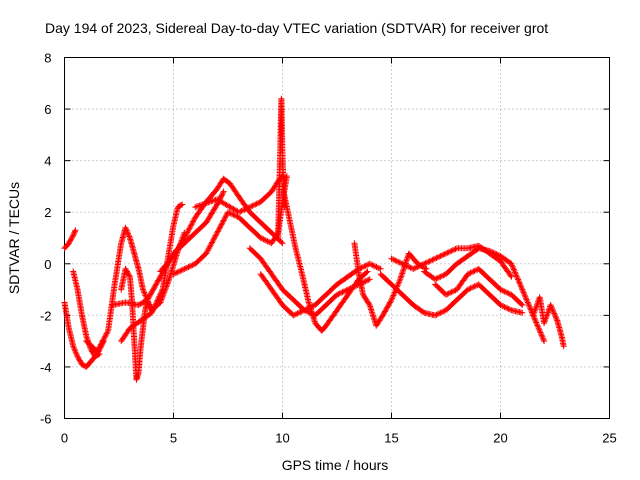 The image size is (640, 480). I want to click on x-tick-label: 25, so click(609, 438).